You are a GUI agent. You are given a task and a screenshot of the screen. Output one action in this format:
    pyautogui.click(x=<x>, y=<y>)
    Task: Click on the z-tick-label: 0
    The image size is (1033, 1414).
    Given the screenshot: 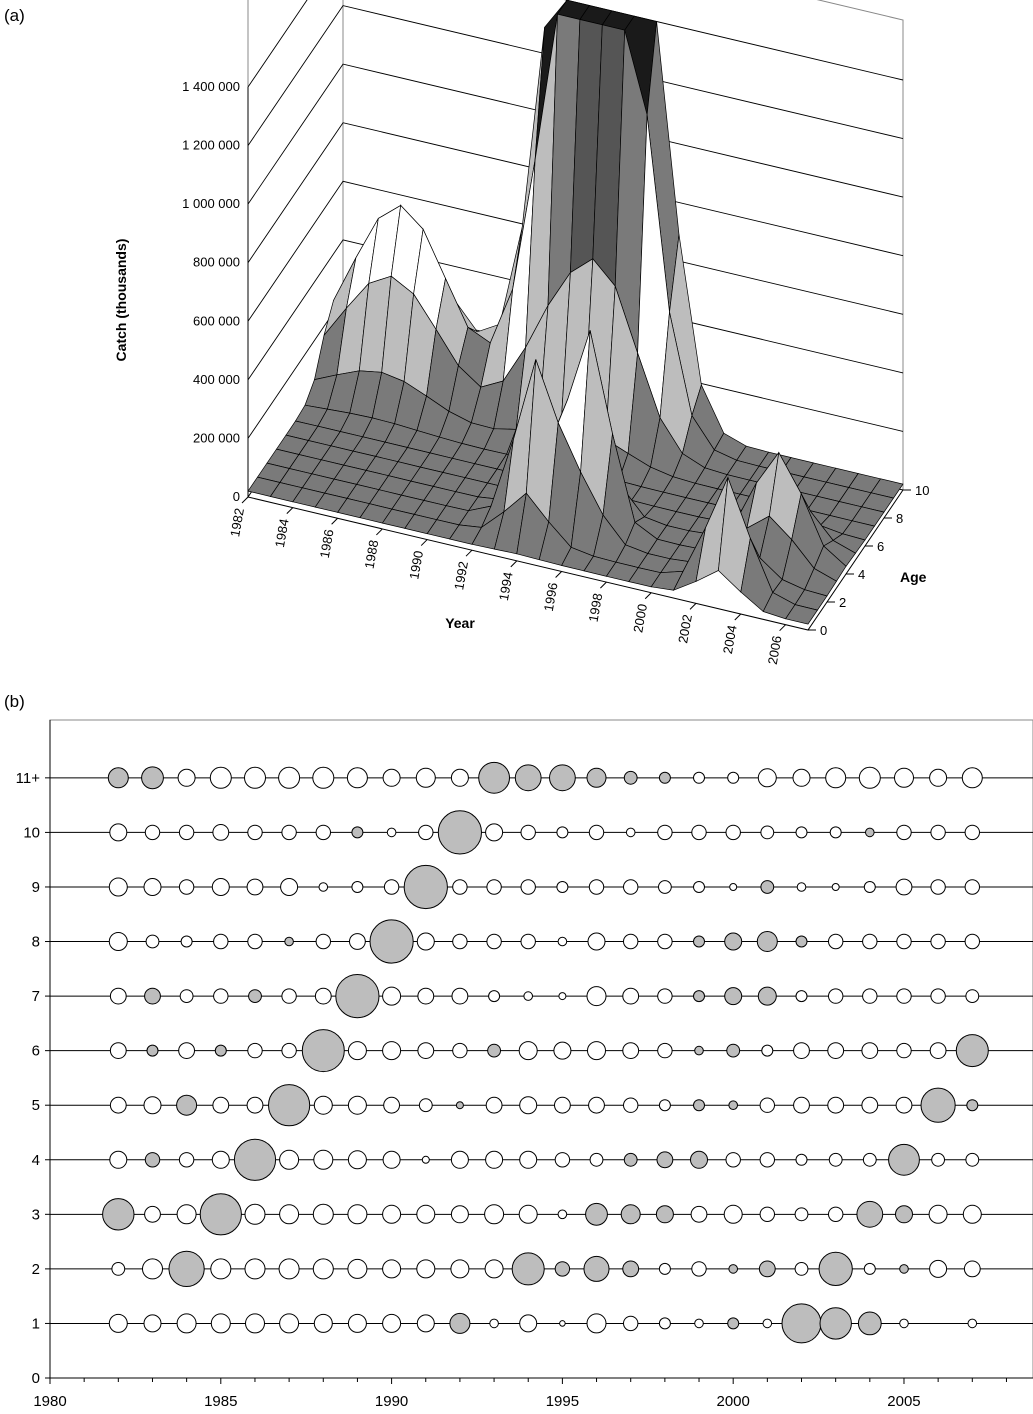 What is the action you would take?
    pyautogui.click(x=236, y=496)
    